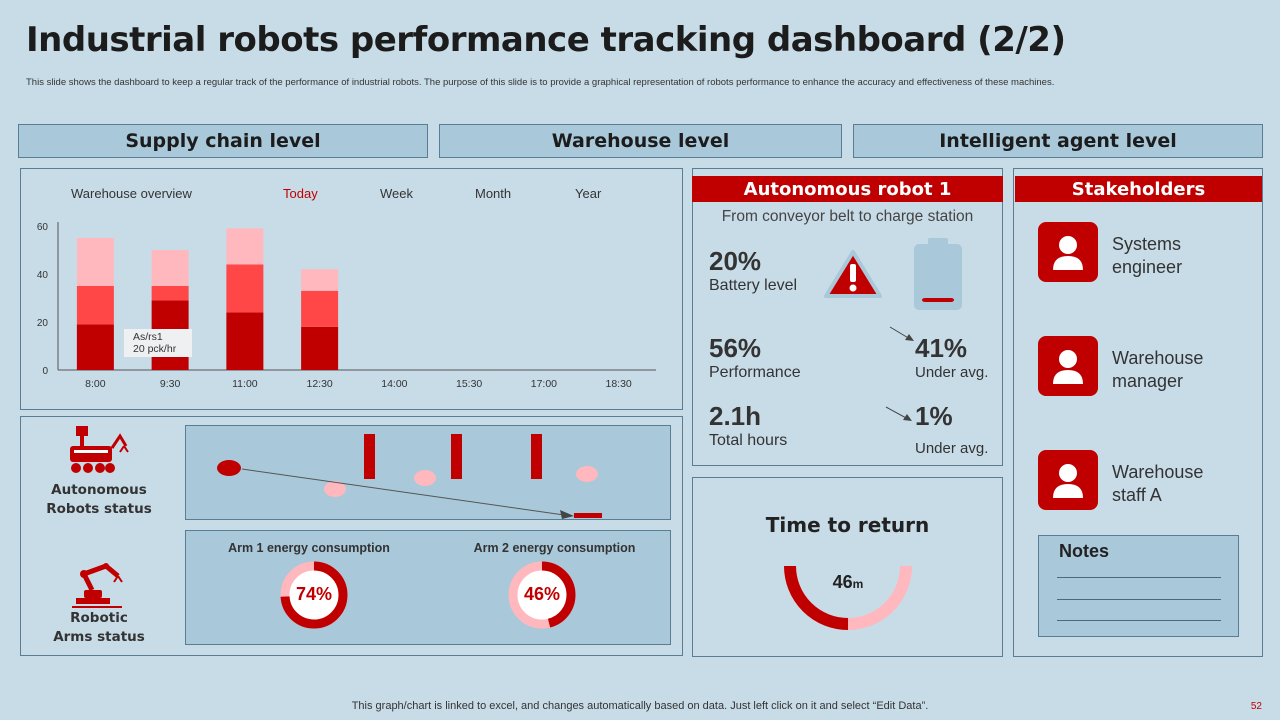 The width and height of the screenshot is (1280, 720). I want to click on tab-today: Today, so click(300, 193).